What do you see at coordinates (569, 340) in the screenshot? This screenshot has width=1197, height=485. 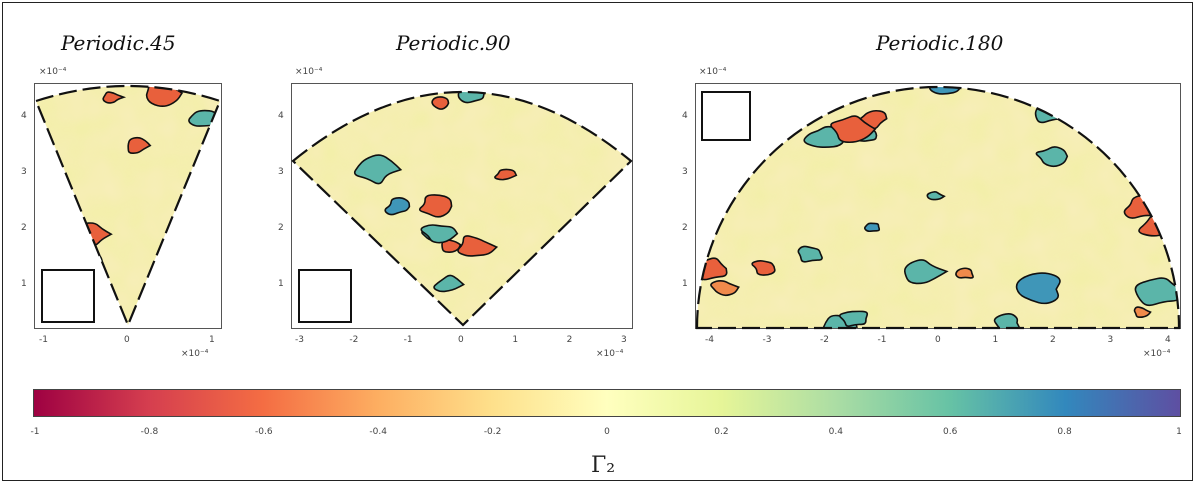 I see `x-tick-label: 2` at bounding box center [569, 340].